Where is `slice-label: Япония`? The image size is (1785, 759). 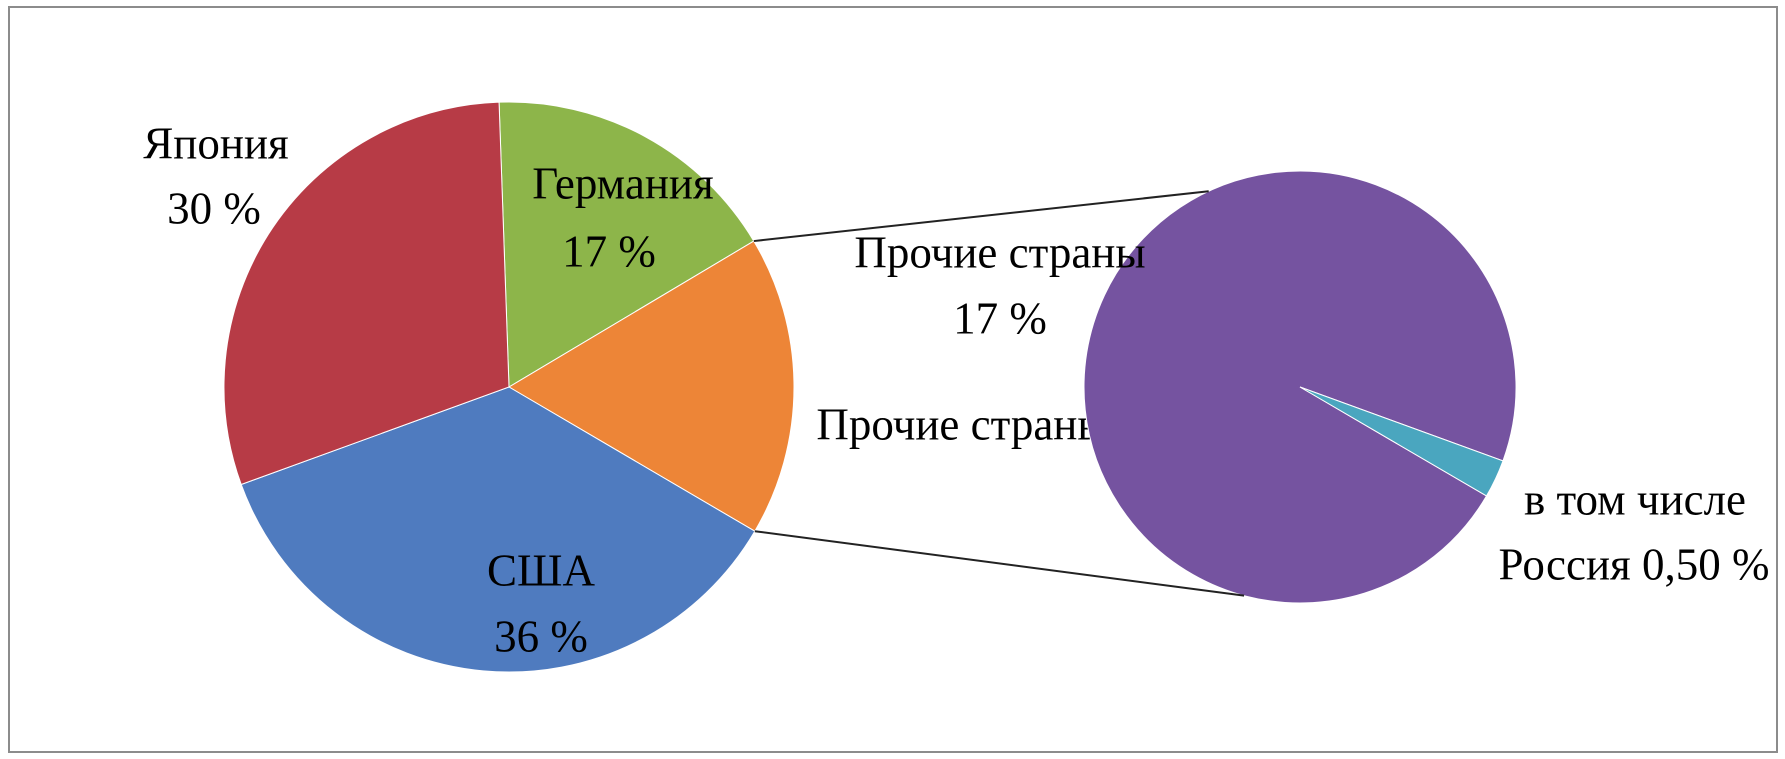 slice-label: Япония is located at coordinates (215, 143).